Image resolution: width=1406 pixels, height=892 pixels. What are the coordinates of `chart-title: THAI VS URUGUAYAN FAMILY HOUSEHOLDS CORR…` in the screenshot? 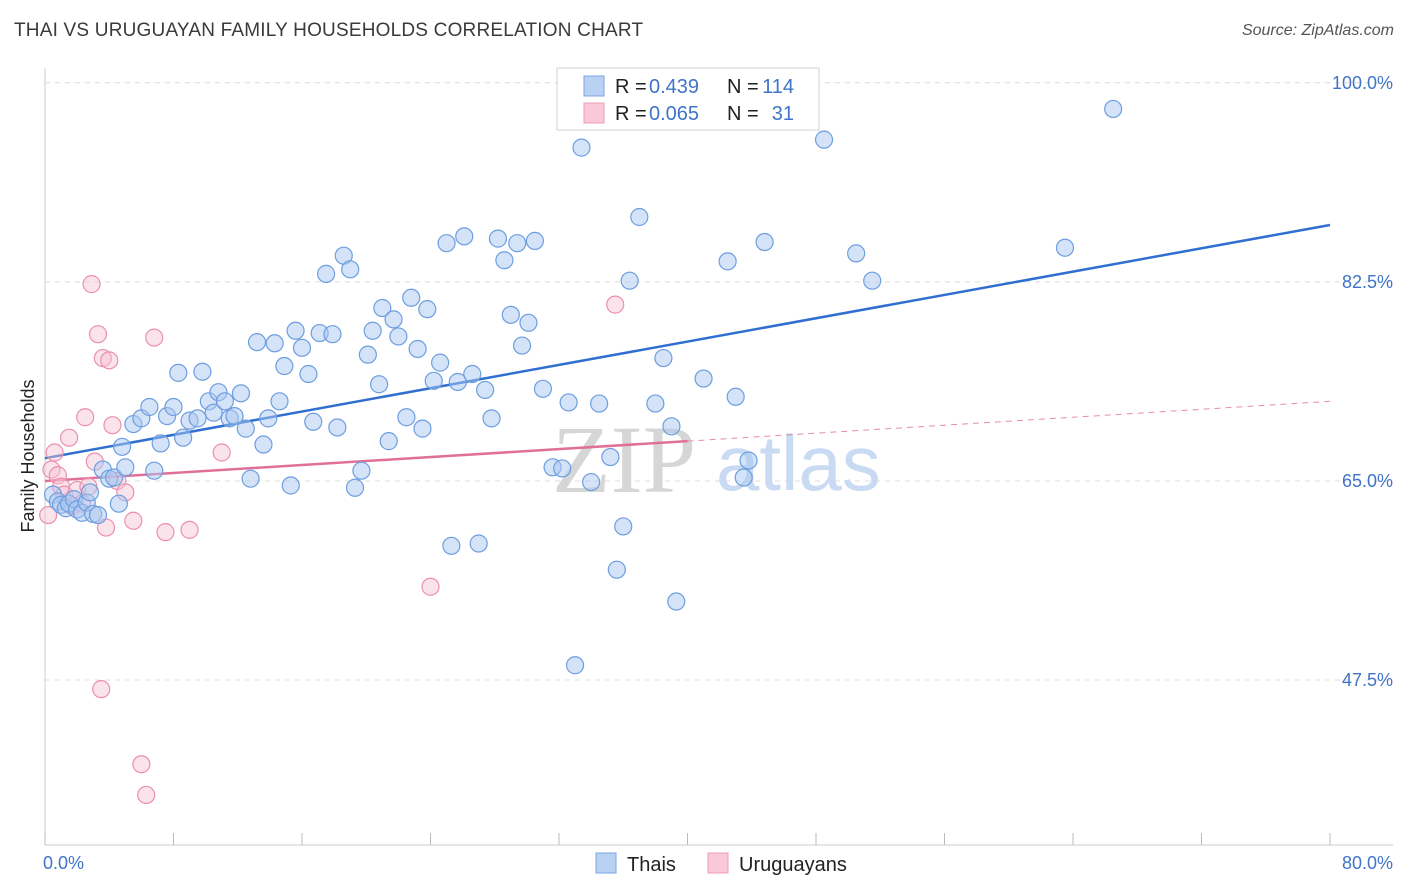 It's located at (329, 30).